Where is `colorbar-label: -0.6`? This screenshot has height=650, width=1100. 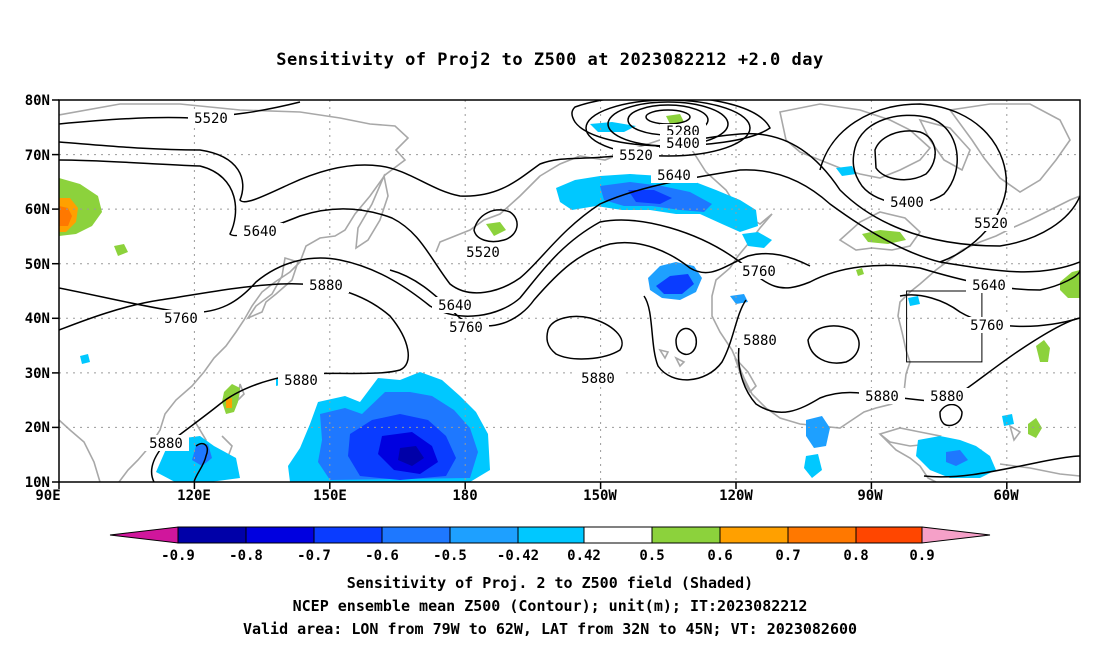 colorbar-label: -0.6 is located at coordinates (382, 556).